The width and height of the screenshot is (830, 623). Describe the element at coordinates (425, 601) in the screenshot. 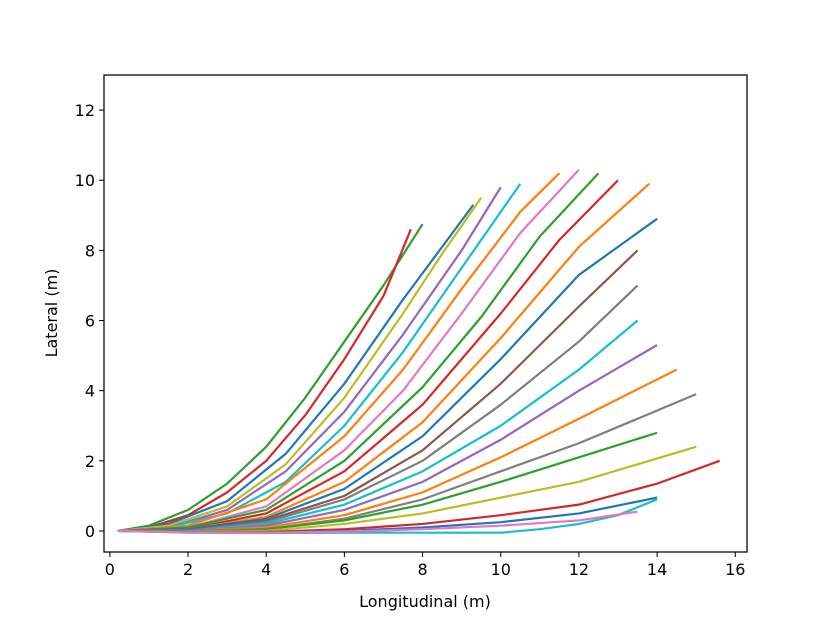

I see `x-axis-label: Longitudinal (m)` at that location.